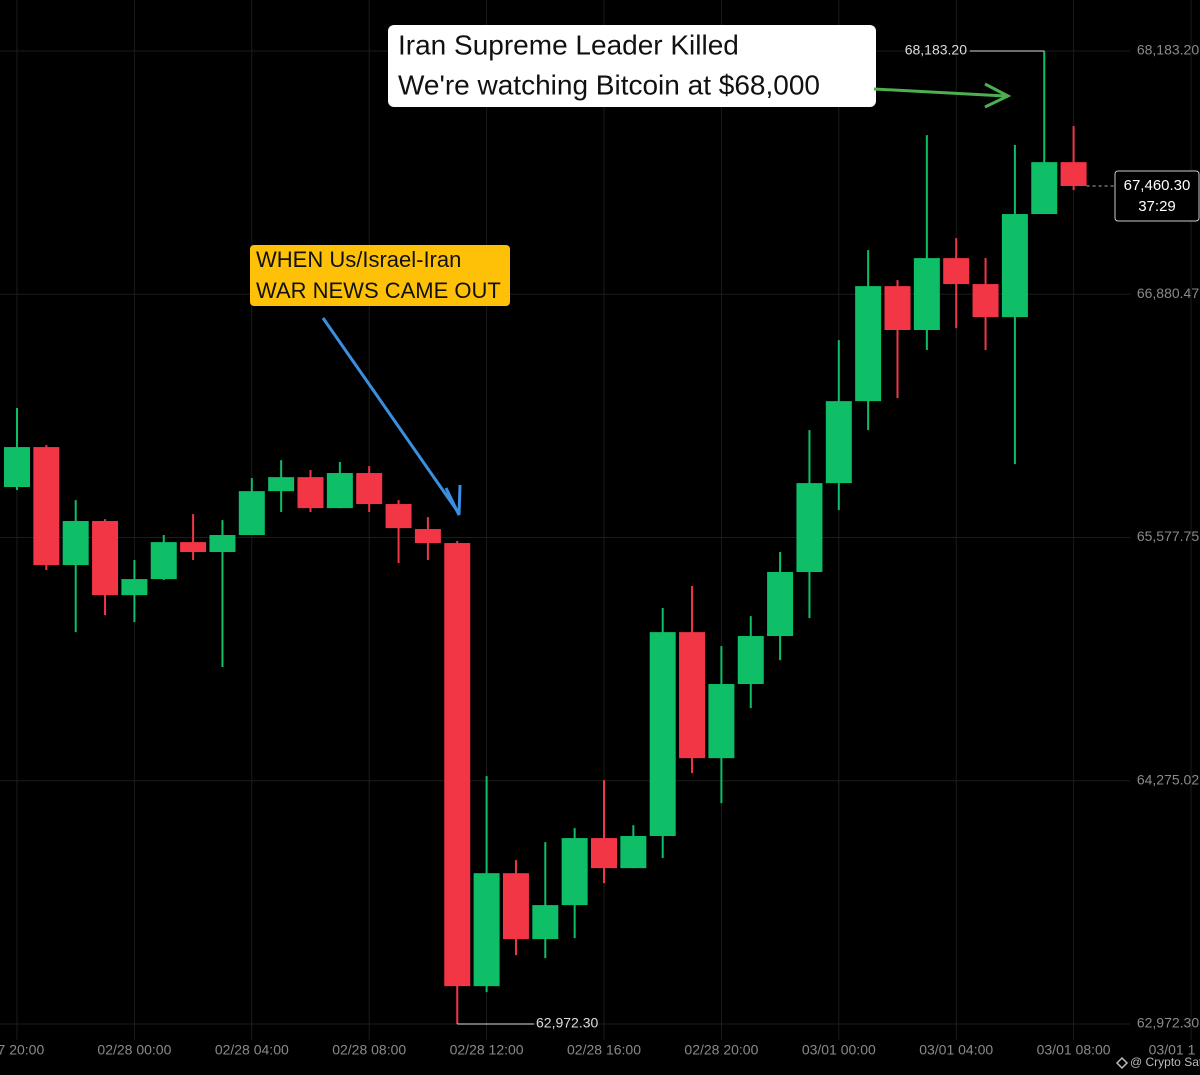 This screenshot has height=1075, width=1200. I want to click on y-tick-label: 65,577.75, so click(1168, 536).